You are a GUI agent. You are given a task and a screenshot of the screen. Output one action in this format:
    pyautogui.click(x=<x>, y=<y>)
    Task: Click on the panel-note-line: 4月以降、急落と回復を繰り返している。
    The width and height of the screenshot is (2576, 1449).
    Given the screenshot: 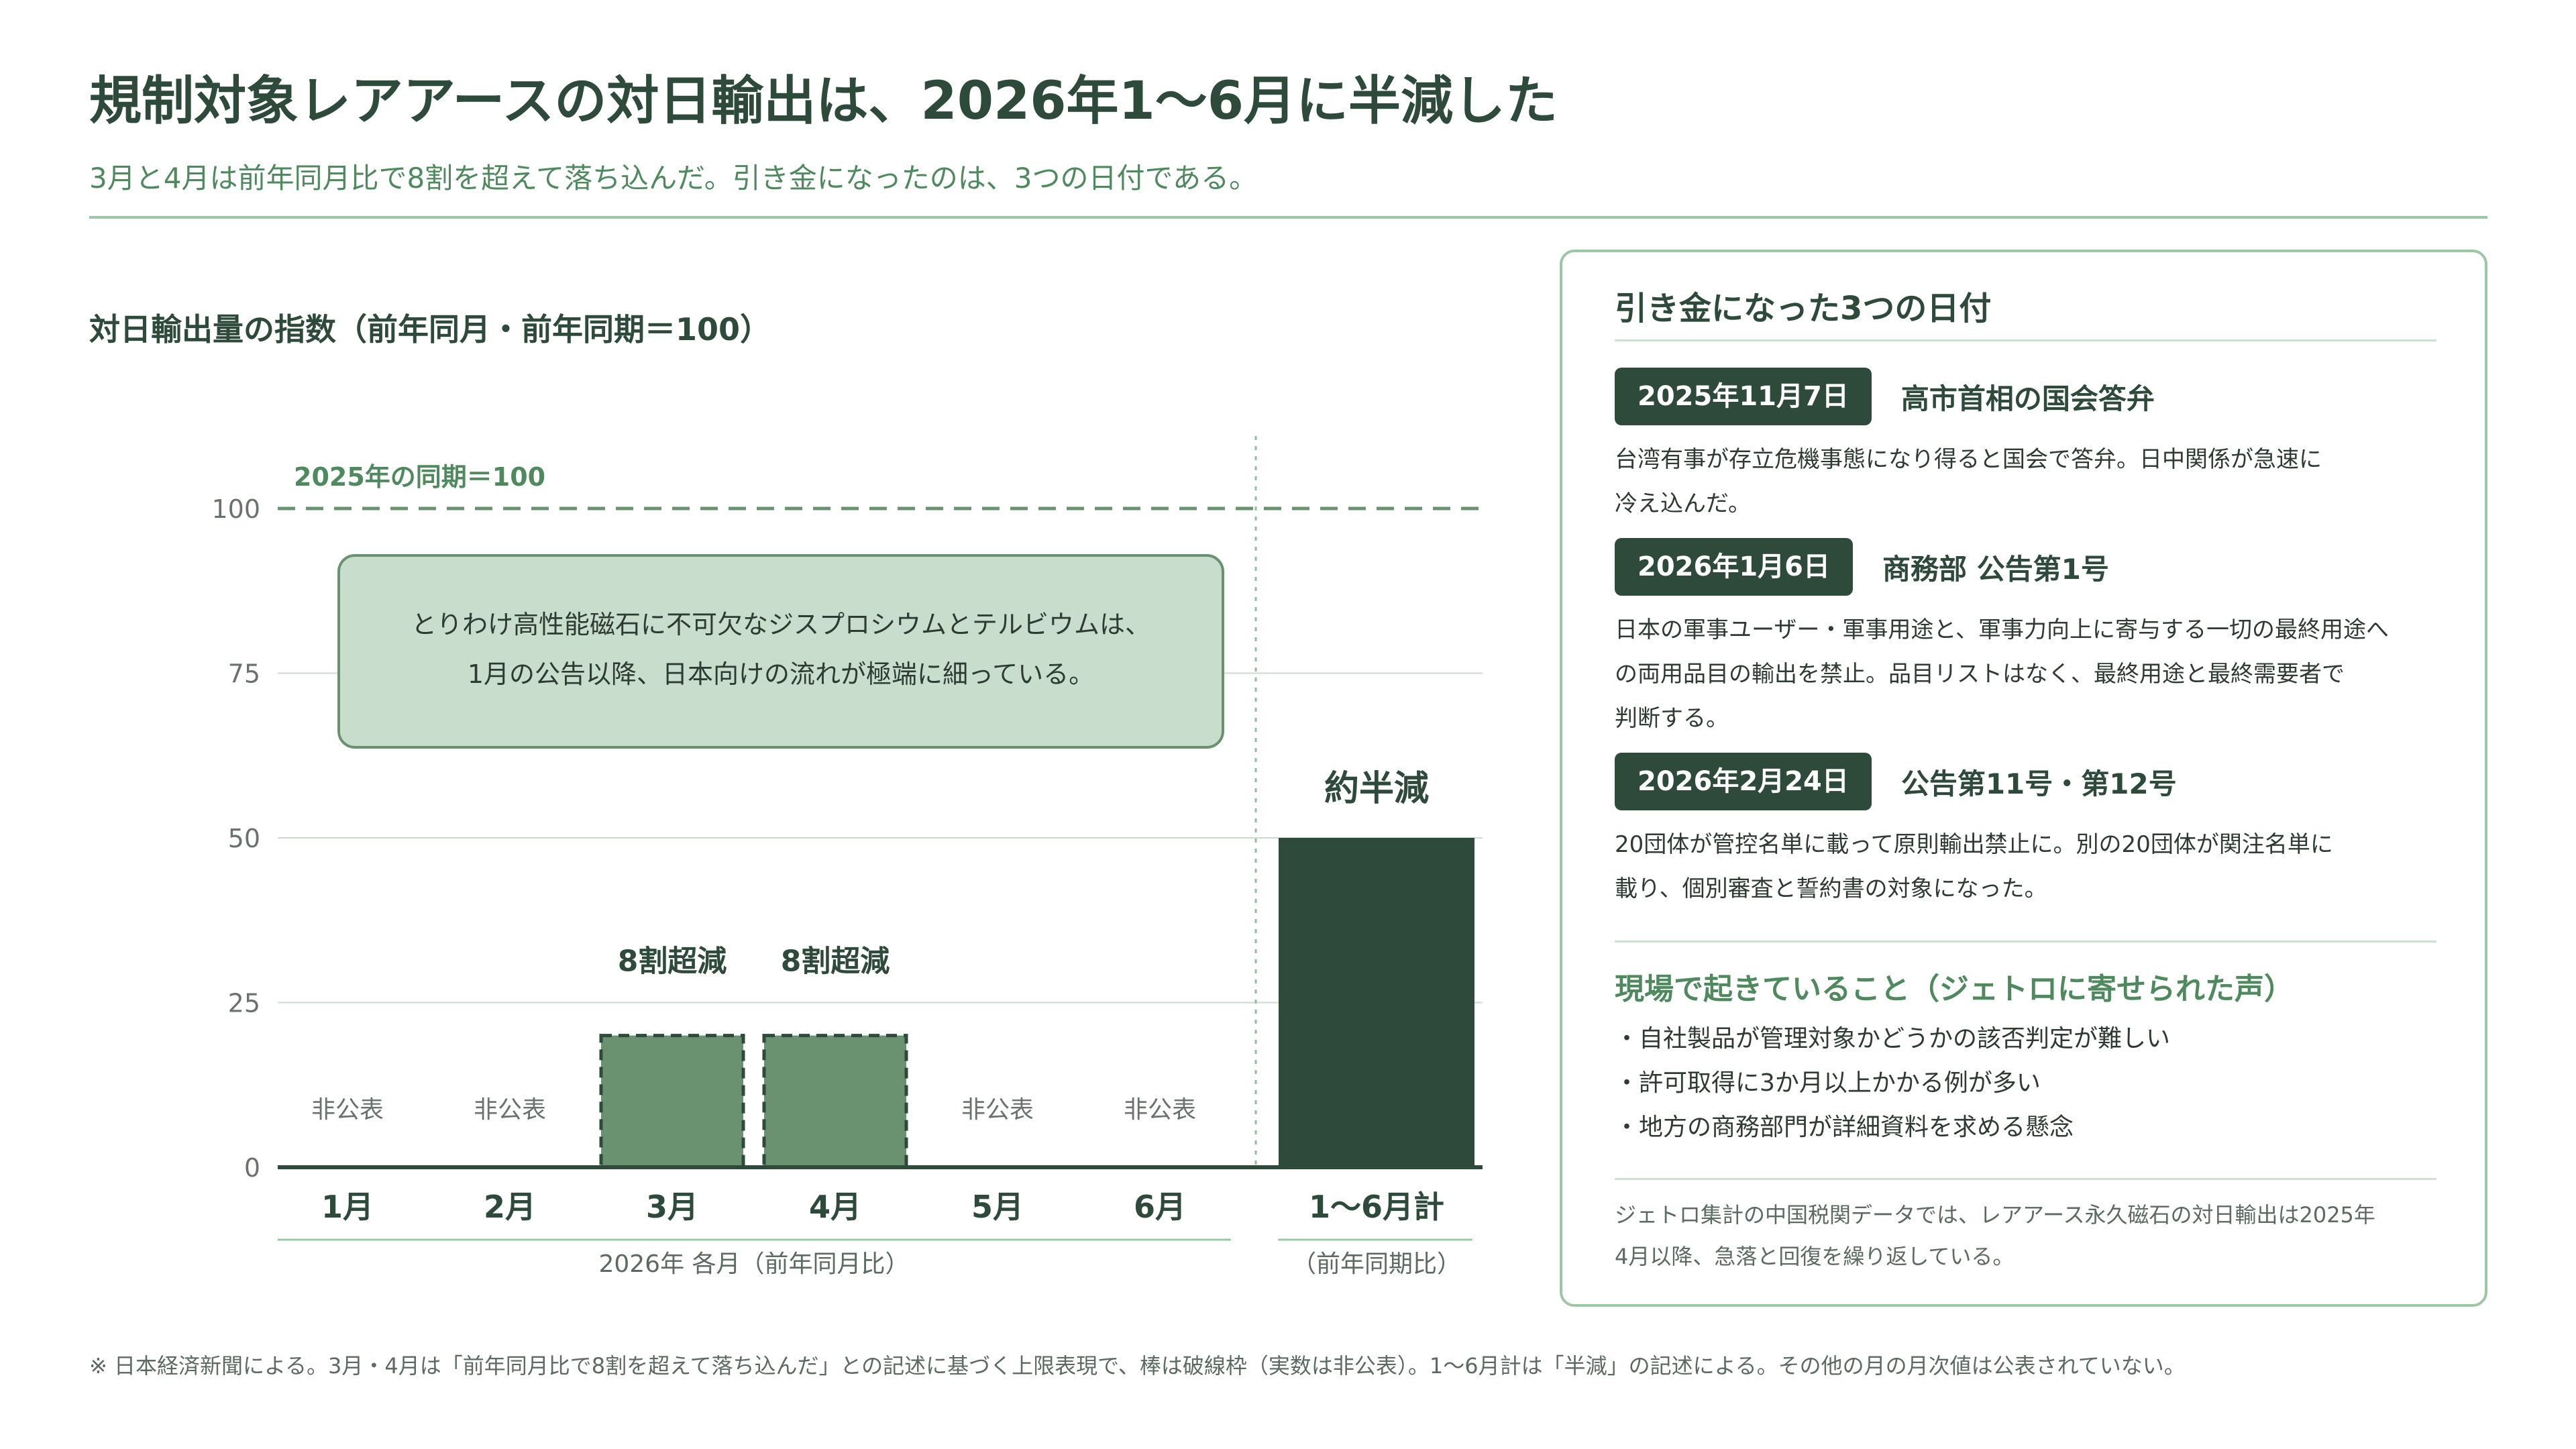 What is the action you would take?
    pyautogui.click(x=1815, y=1256)
    